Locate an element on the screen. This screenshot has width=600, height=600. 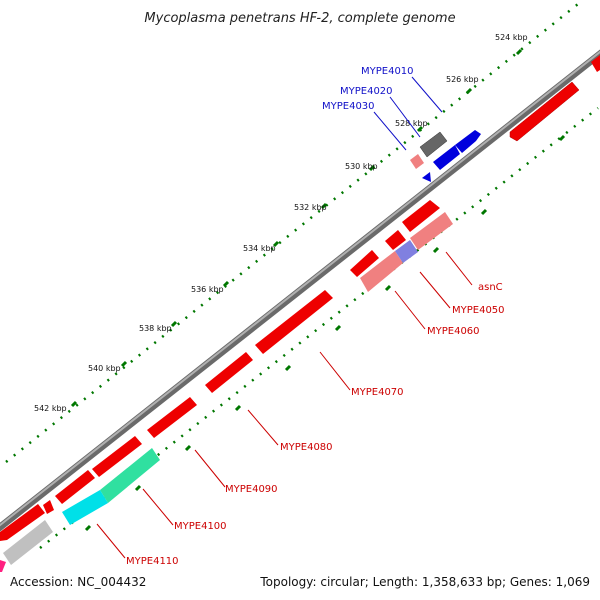
gene-label-asnc: asnC is located at coordinates (490, 287).